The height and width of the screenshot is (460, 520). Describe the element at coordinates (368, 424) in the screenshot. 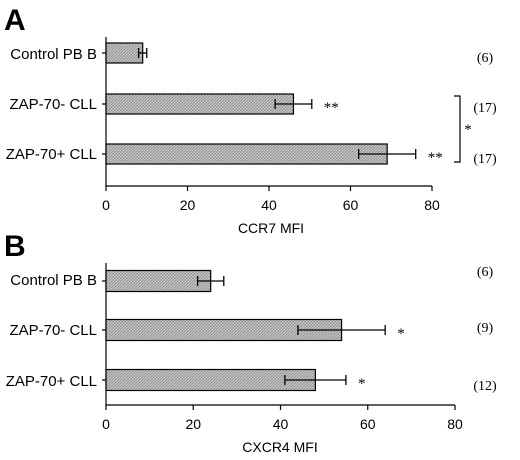

I see `panel-b-x-tick-label-3: 60` at that location.